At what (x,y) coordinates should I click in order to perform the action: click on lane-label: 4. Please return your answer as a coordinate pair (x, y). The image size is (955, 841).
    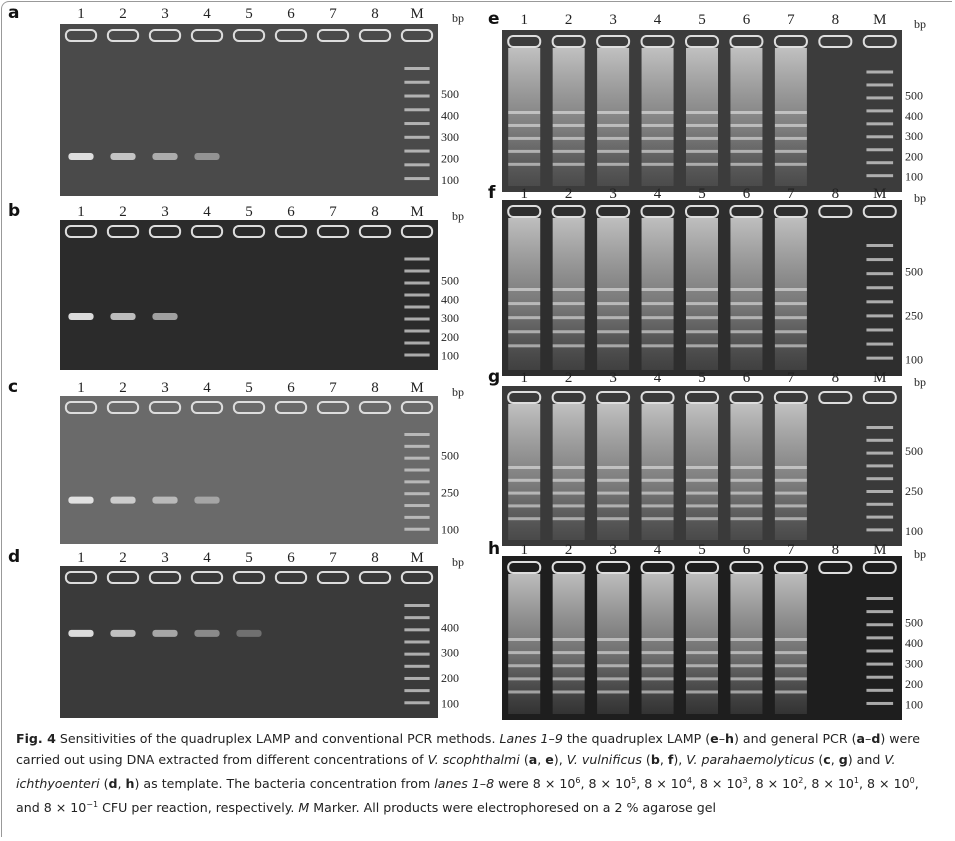
    Looking at the image, I should click on (658, 20).